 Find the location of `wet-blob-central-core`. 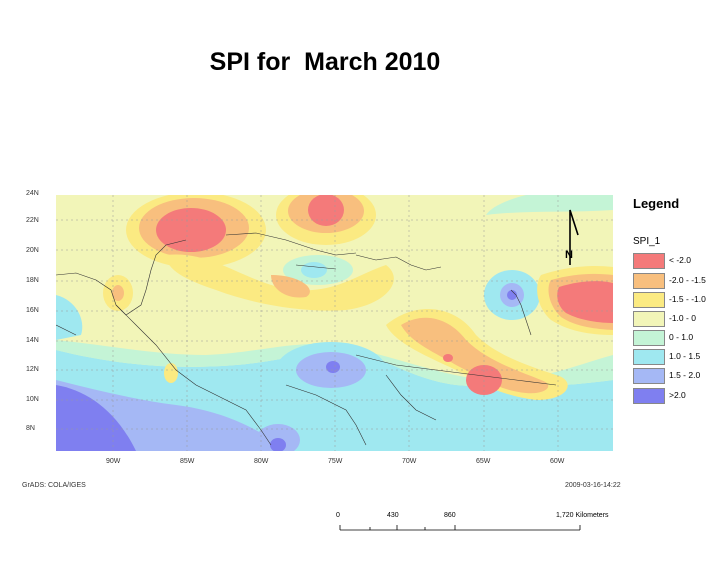

wet-blob-central-core is located at coordinates (333, 367).